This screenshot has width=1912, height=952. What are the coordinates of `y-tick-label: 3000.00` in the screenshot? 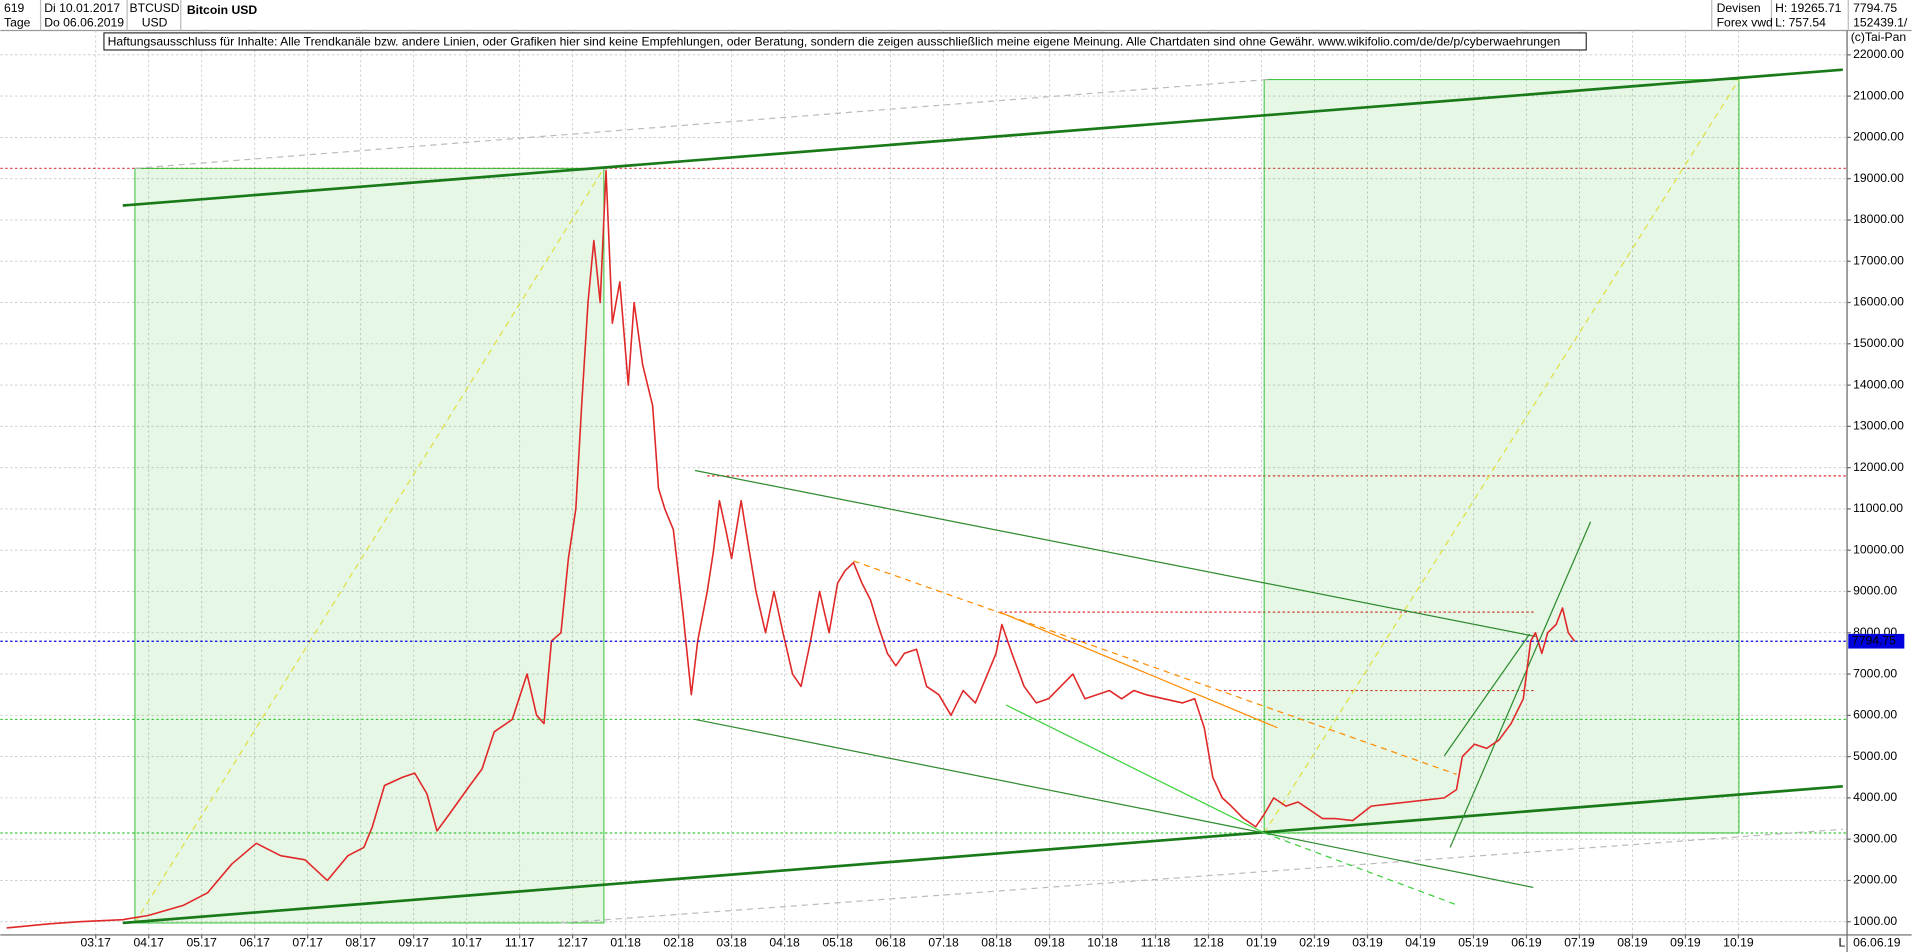 It's located at (1875, 838).